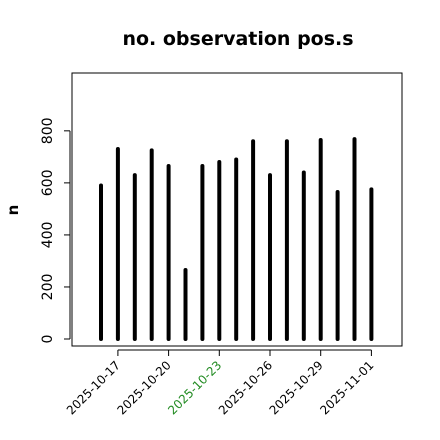 Image resolution: width=440 pixels, height=440 pixels. Describe the element at coordinates (48, 339) in the screenshot. I see `y-tick-label: 0` at that location.